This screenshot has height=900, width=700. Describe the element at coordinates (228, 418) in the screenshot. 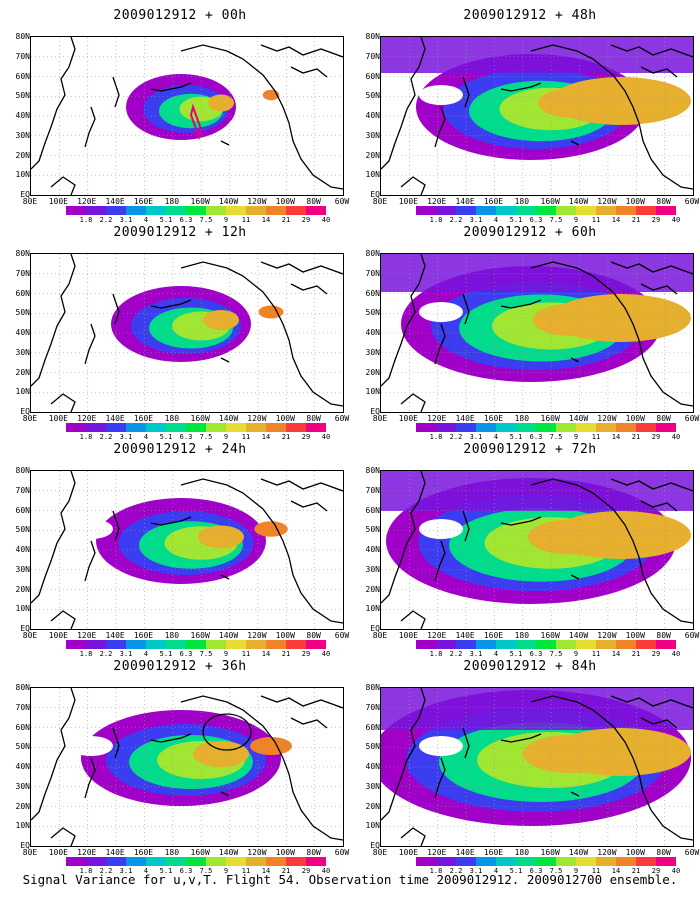

I see `lon-tick-label: 140W` at that location.